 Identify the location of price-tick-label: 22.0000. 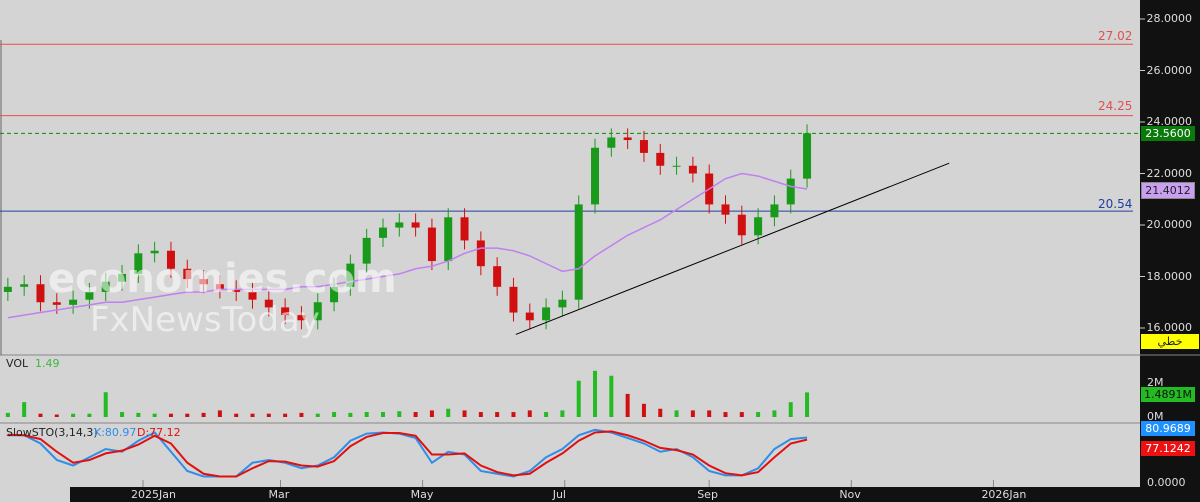
(1169, 173).